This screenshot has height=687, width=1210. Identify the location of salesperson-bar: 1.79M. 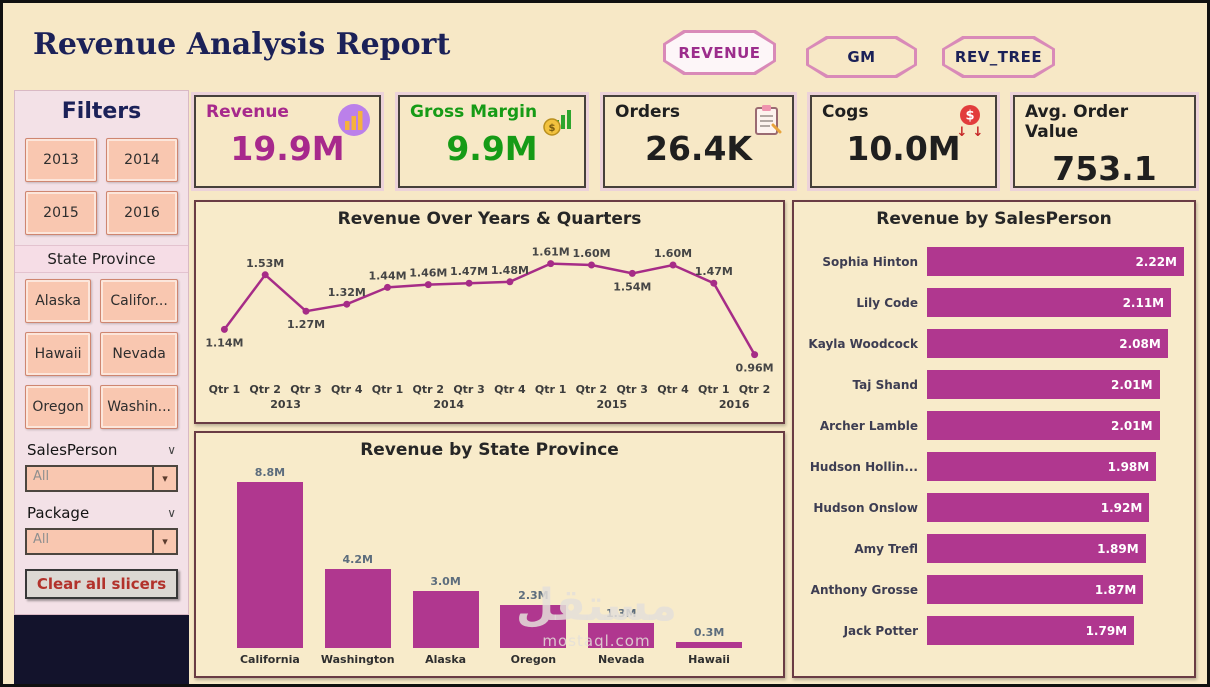
(1031, 630).